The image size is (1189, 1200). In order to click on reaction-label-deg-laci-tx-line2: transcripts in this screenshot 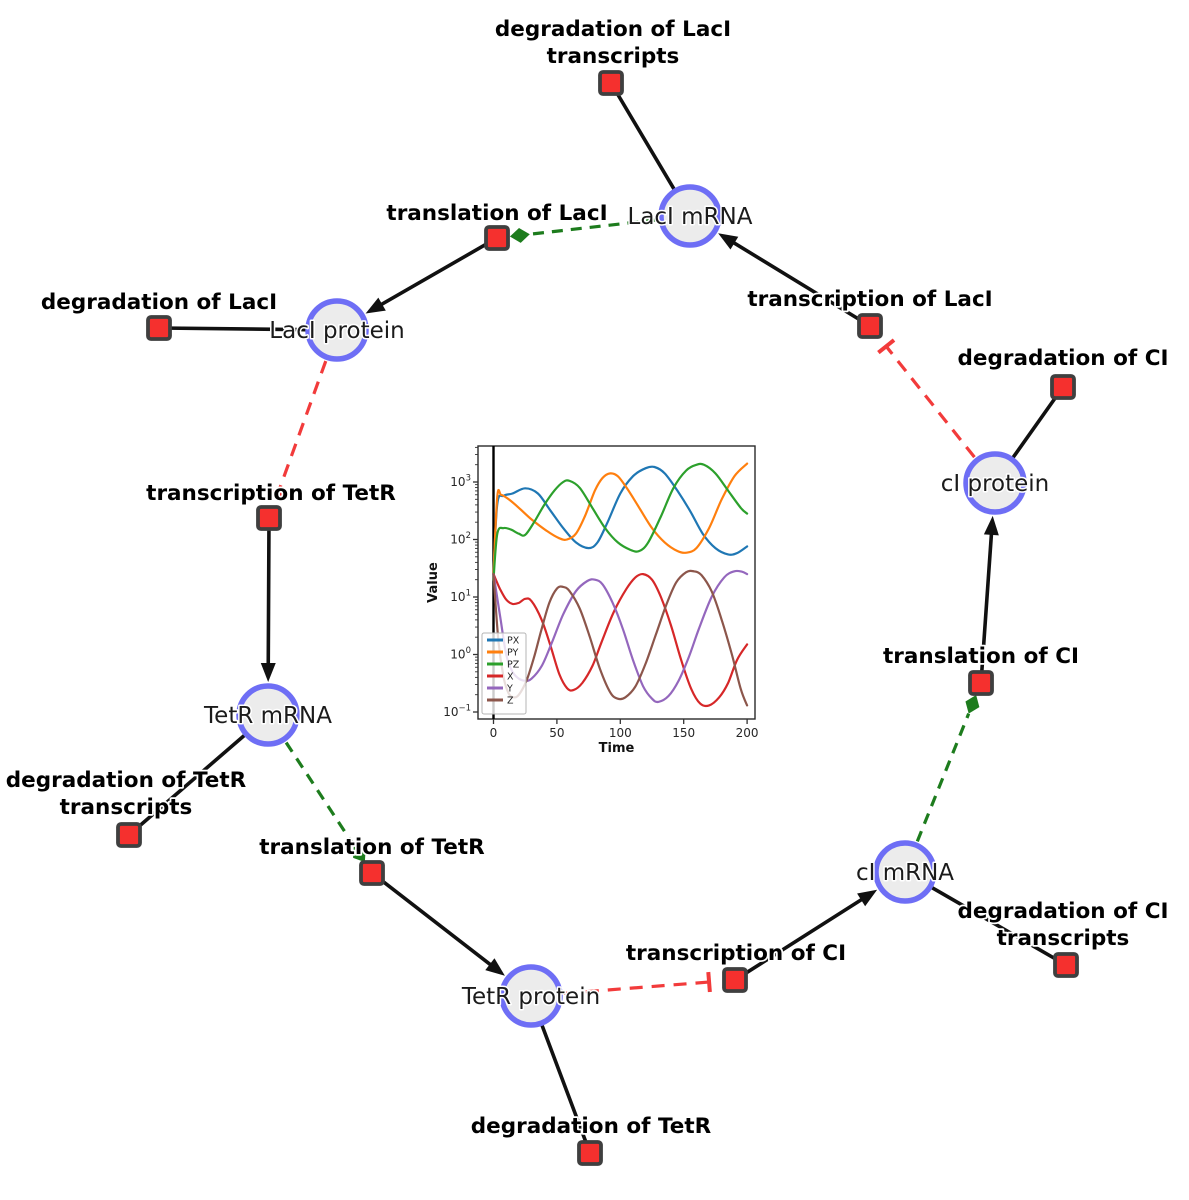, I will do `click(613, 56)`.